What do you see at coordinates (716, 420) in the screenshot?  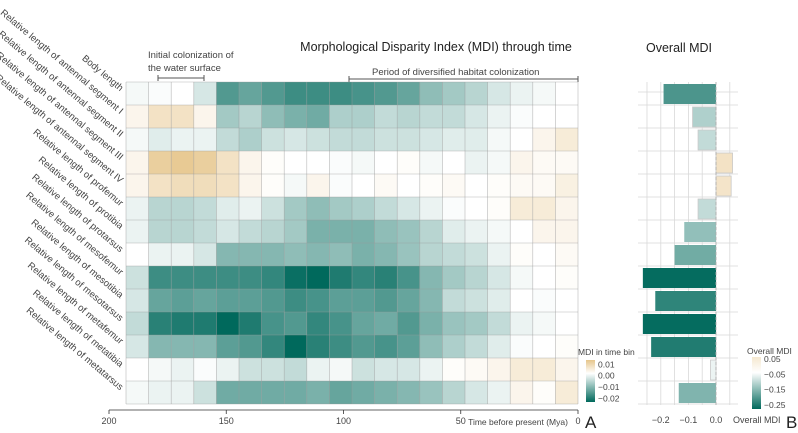 I see `bar-x-tick-label: 0.0` at bounding box center [716, 420].